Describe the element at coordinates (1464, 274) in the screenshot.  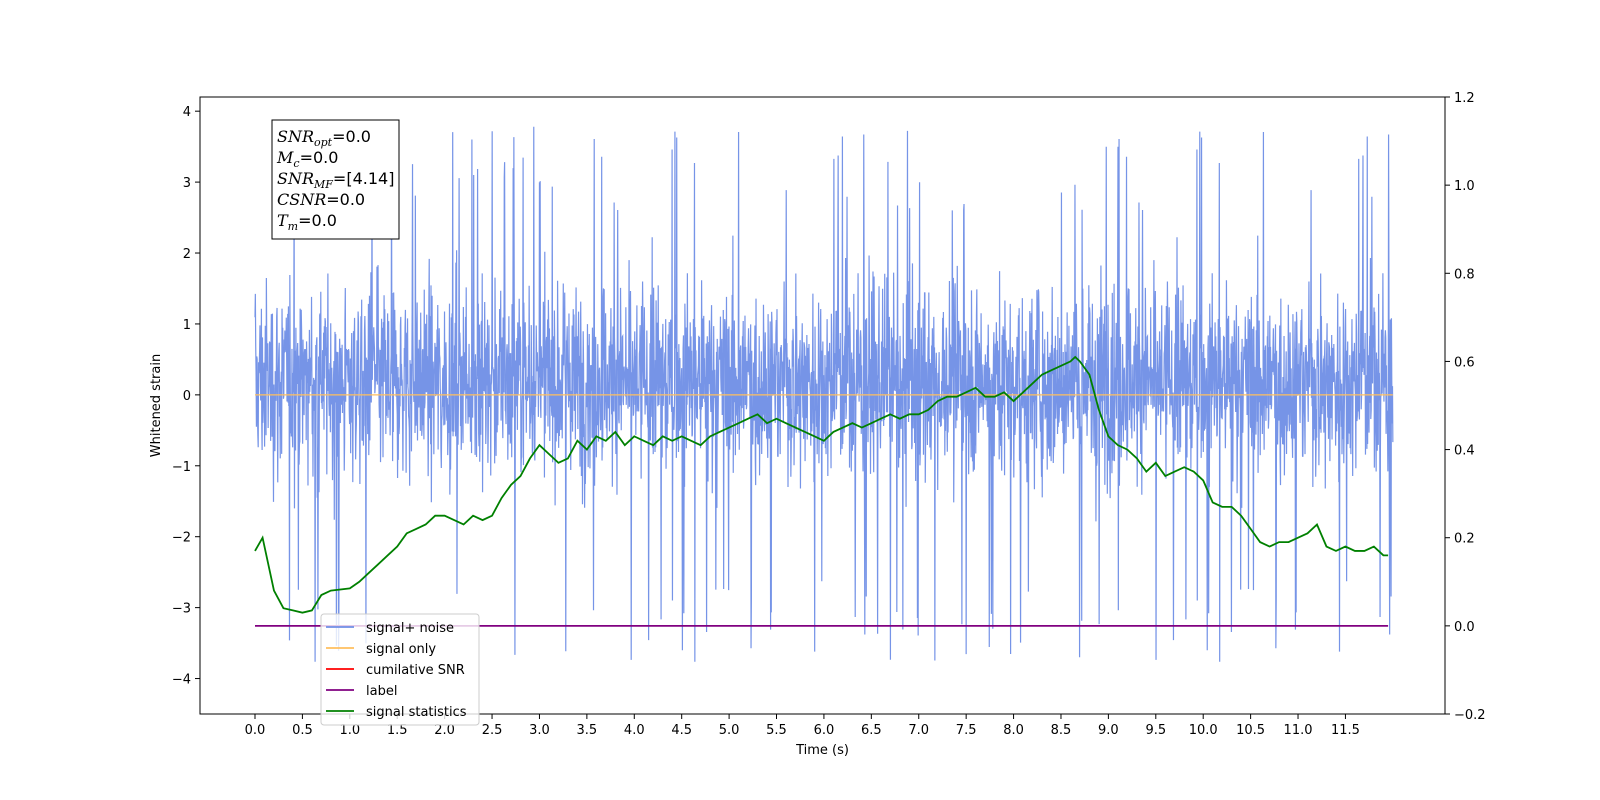
I see `y-right-tick-label: 0.8` at that location.